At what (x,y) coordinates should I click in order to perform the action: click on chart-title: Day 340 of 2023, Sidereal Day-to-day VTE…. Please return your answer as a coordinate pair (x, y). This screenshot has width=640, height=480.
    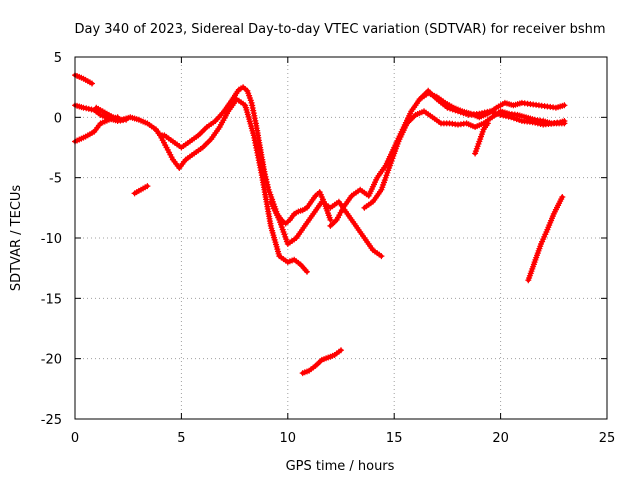
    Looking at the image, I should click on (339, 29).